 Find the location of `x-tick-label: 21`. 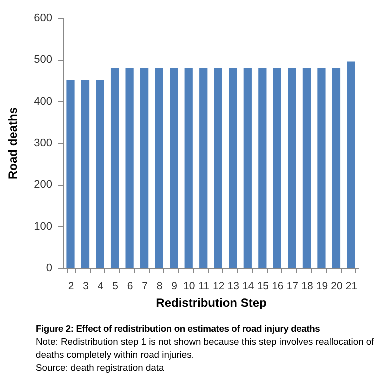

x-tick-label: 21 is located at coordinates (352, 286).